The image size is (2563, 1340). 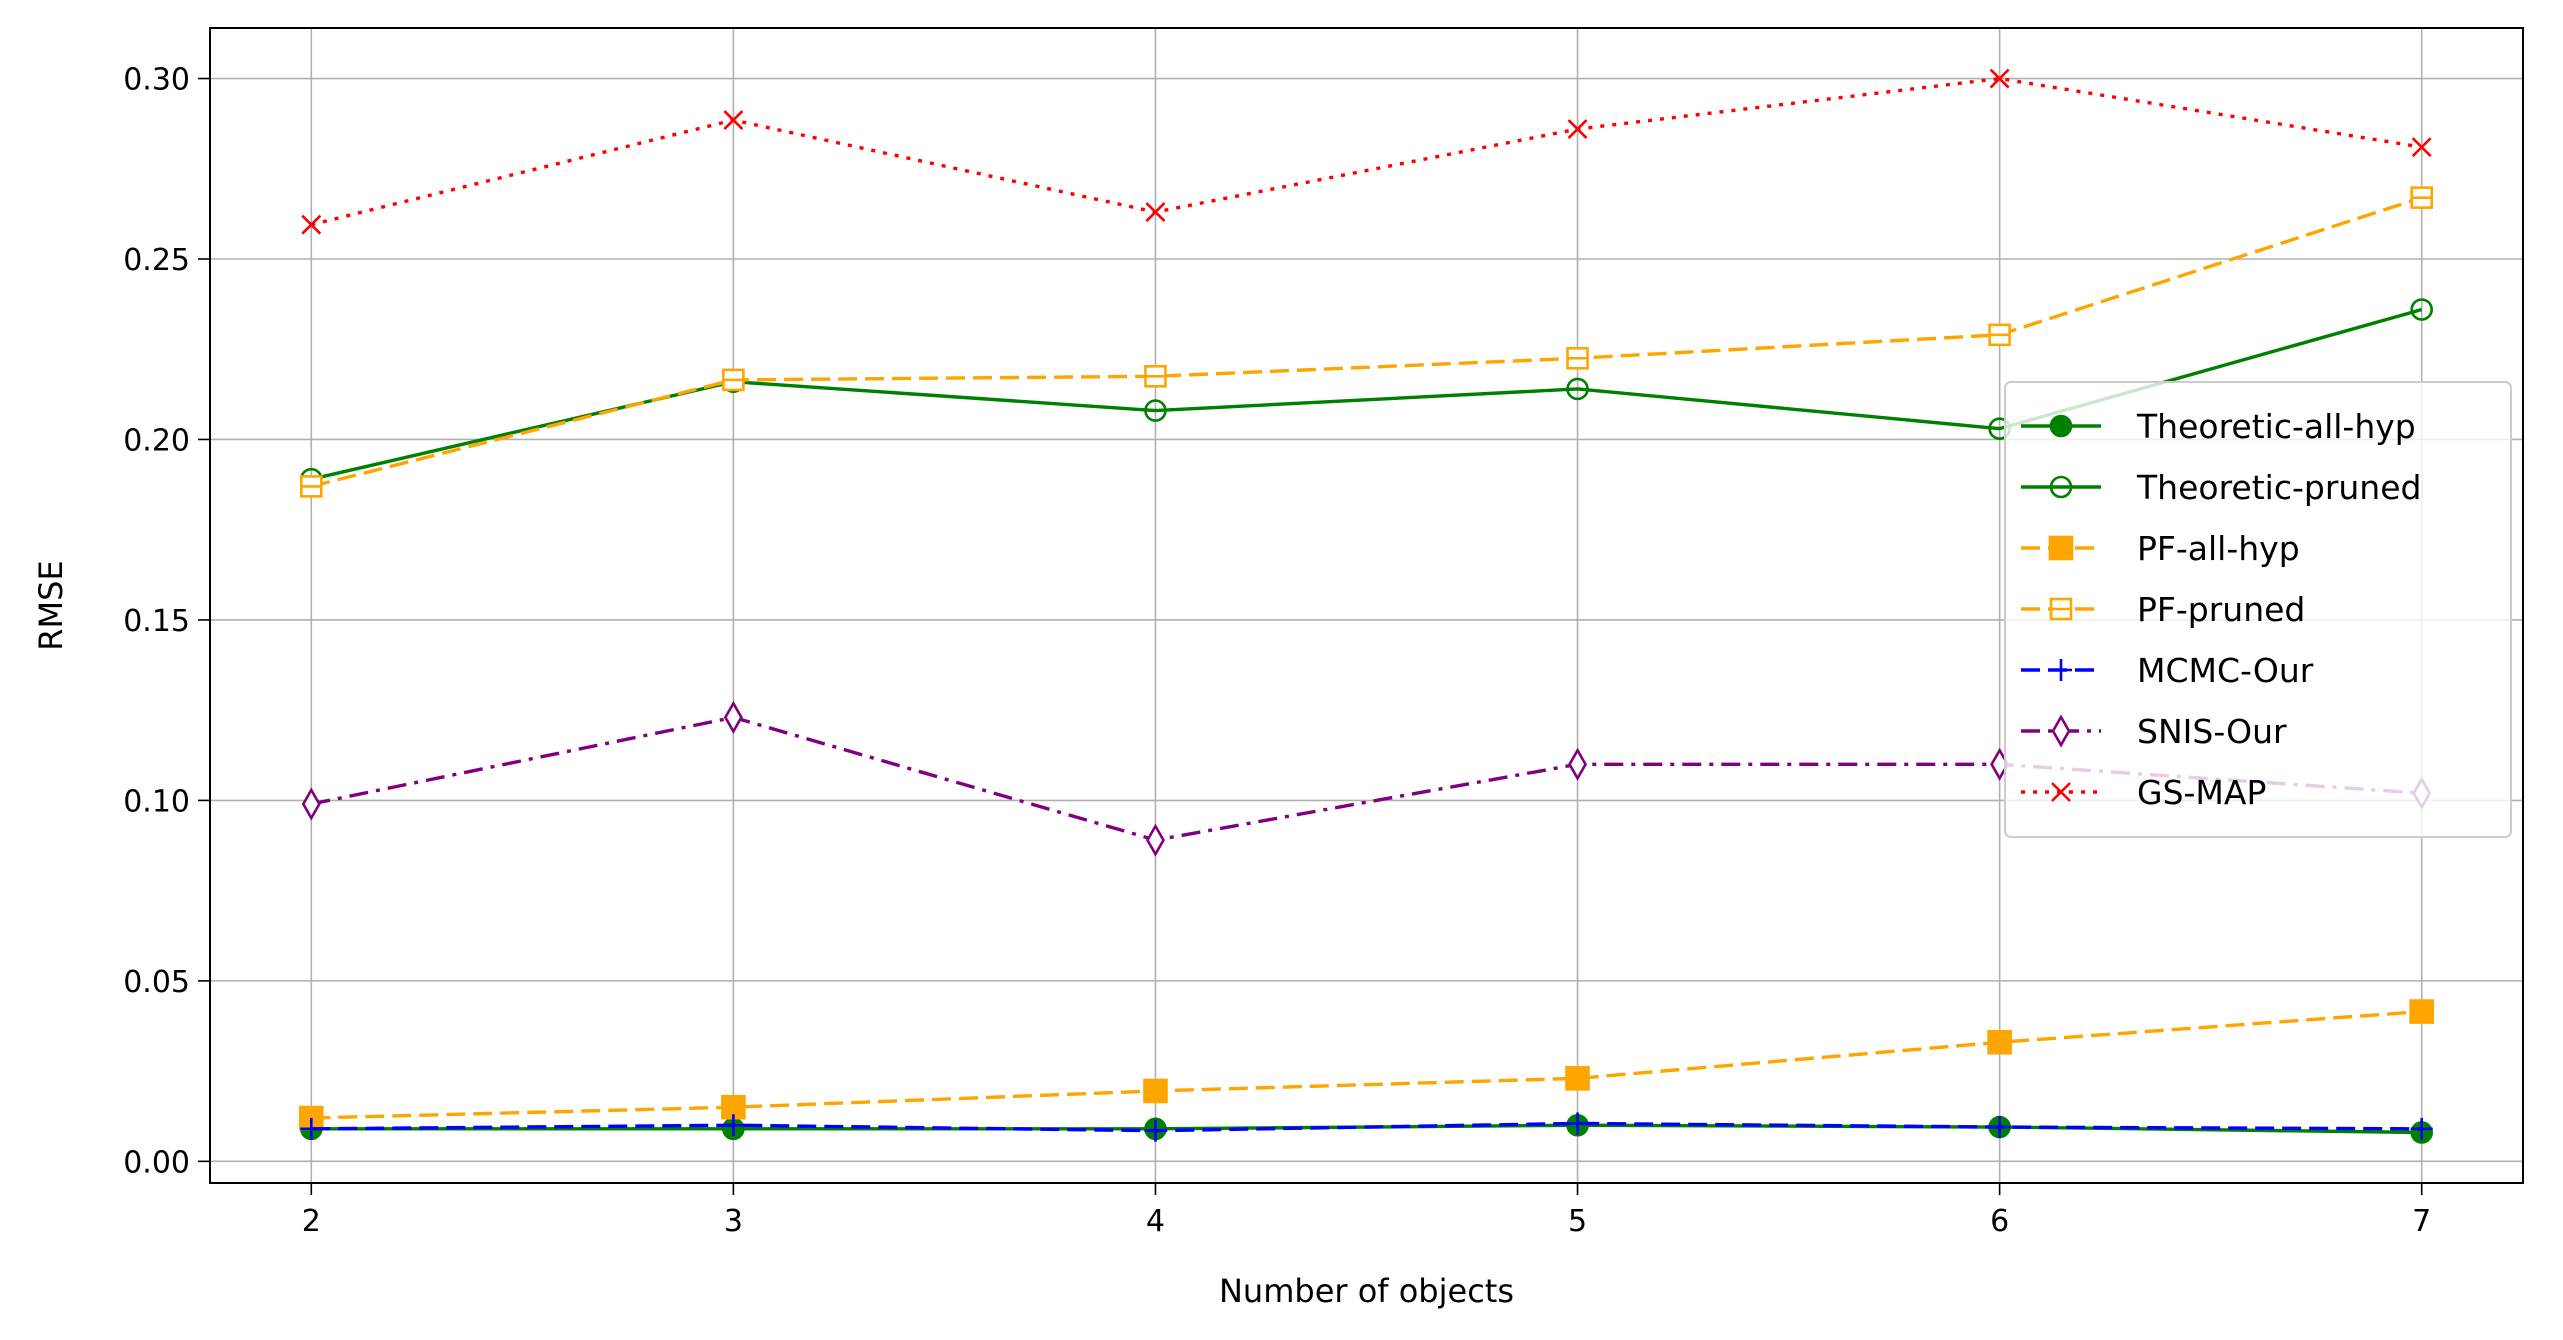 I want to click on legend-item: PF-all-hyp, so click(x=2160, y=548).